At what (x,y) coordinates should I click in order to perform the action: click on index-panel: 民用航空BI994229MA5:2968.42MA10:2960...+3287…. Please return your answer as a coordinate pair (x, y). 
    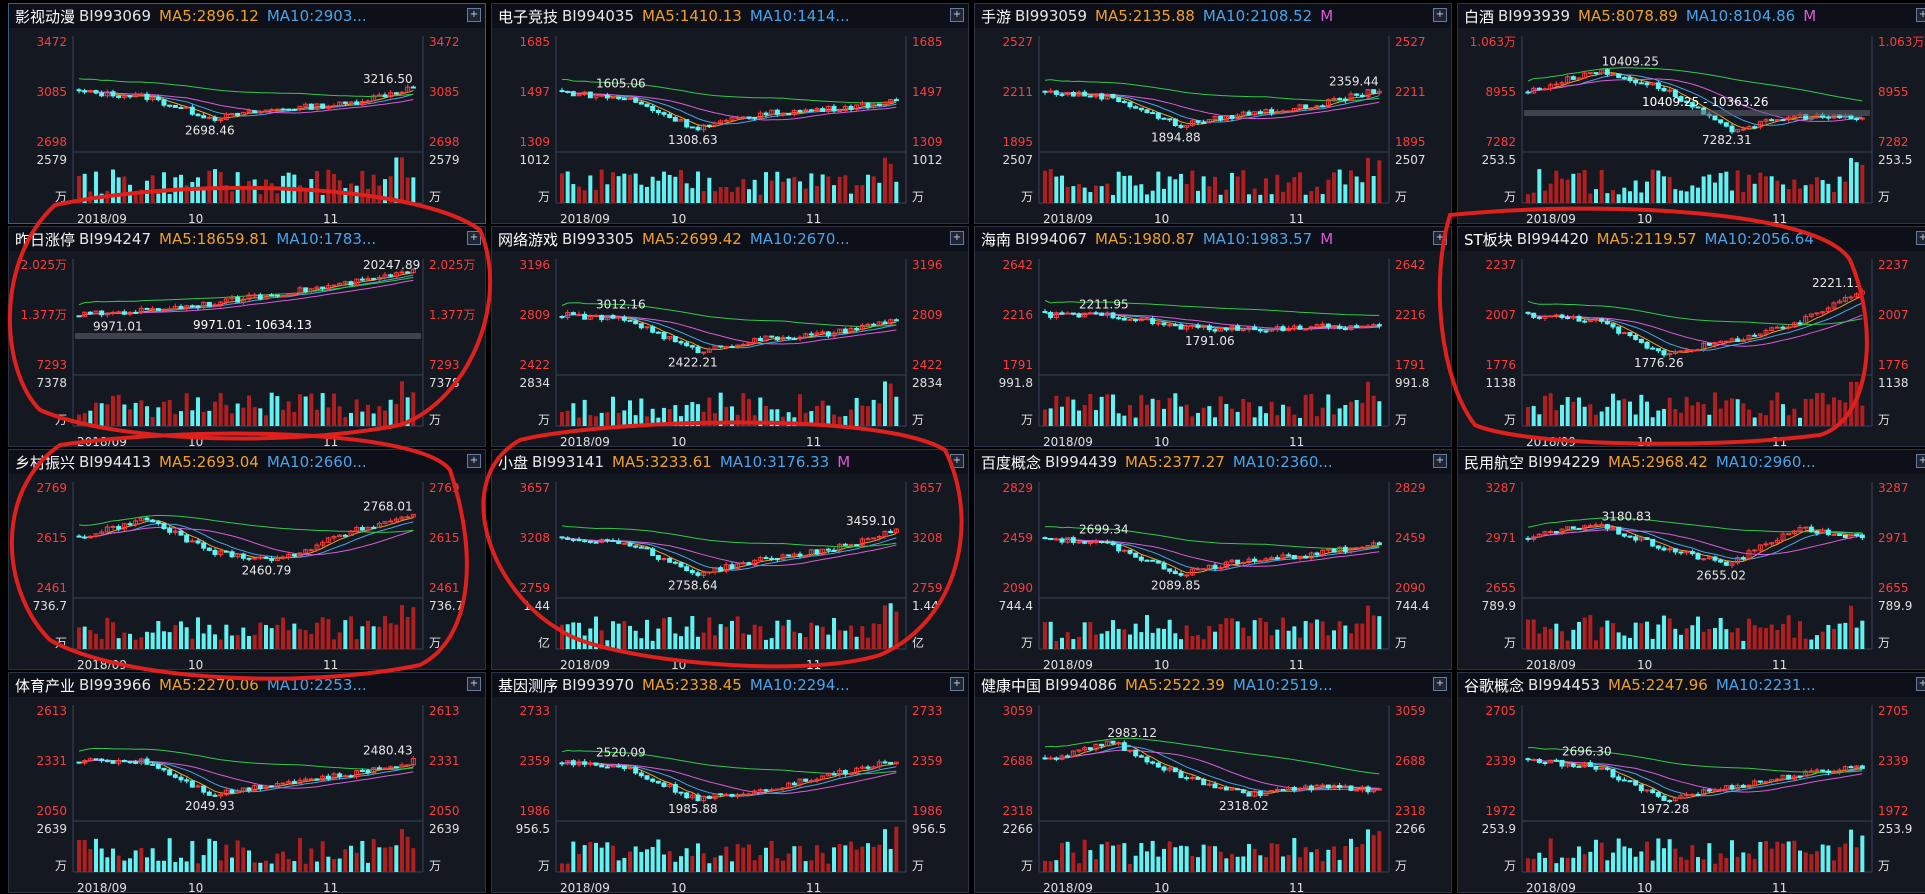
    Looking at the image, I should click on (1691, 559).